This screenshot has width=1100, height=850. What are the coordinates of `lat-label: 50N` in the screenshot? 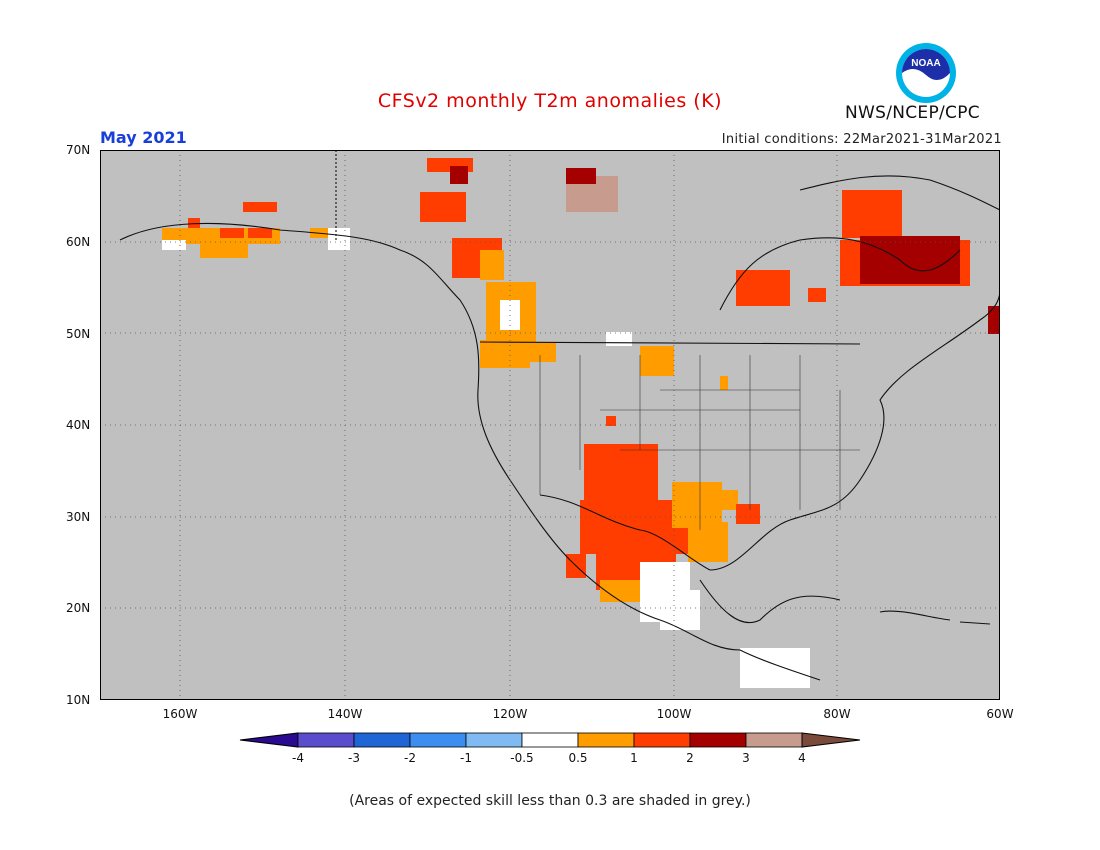 It's located at (78, 334).